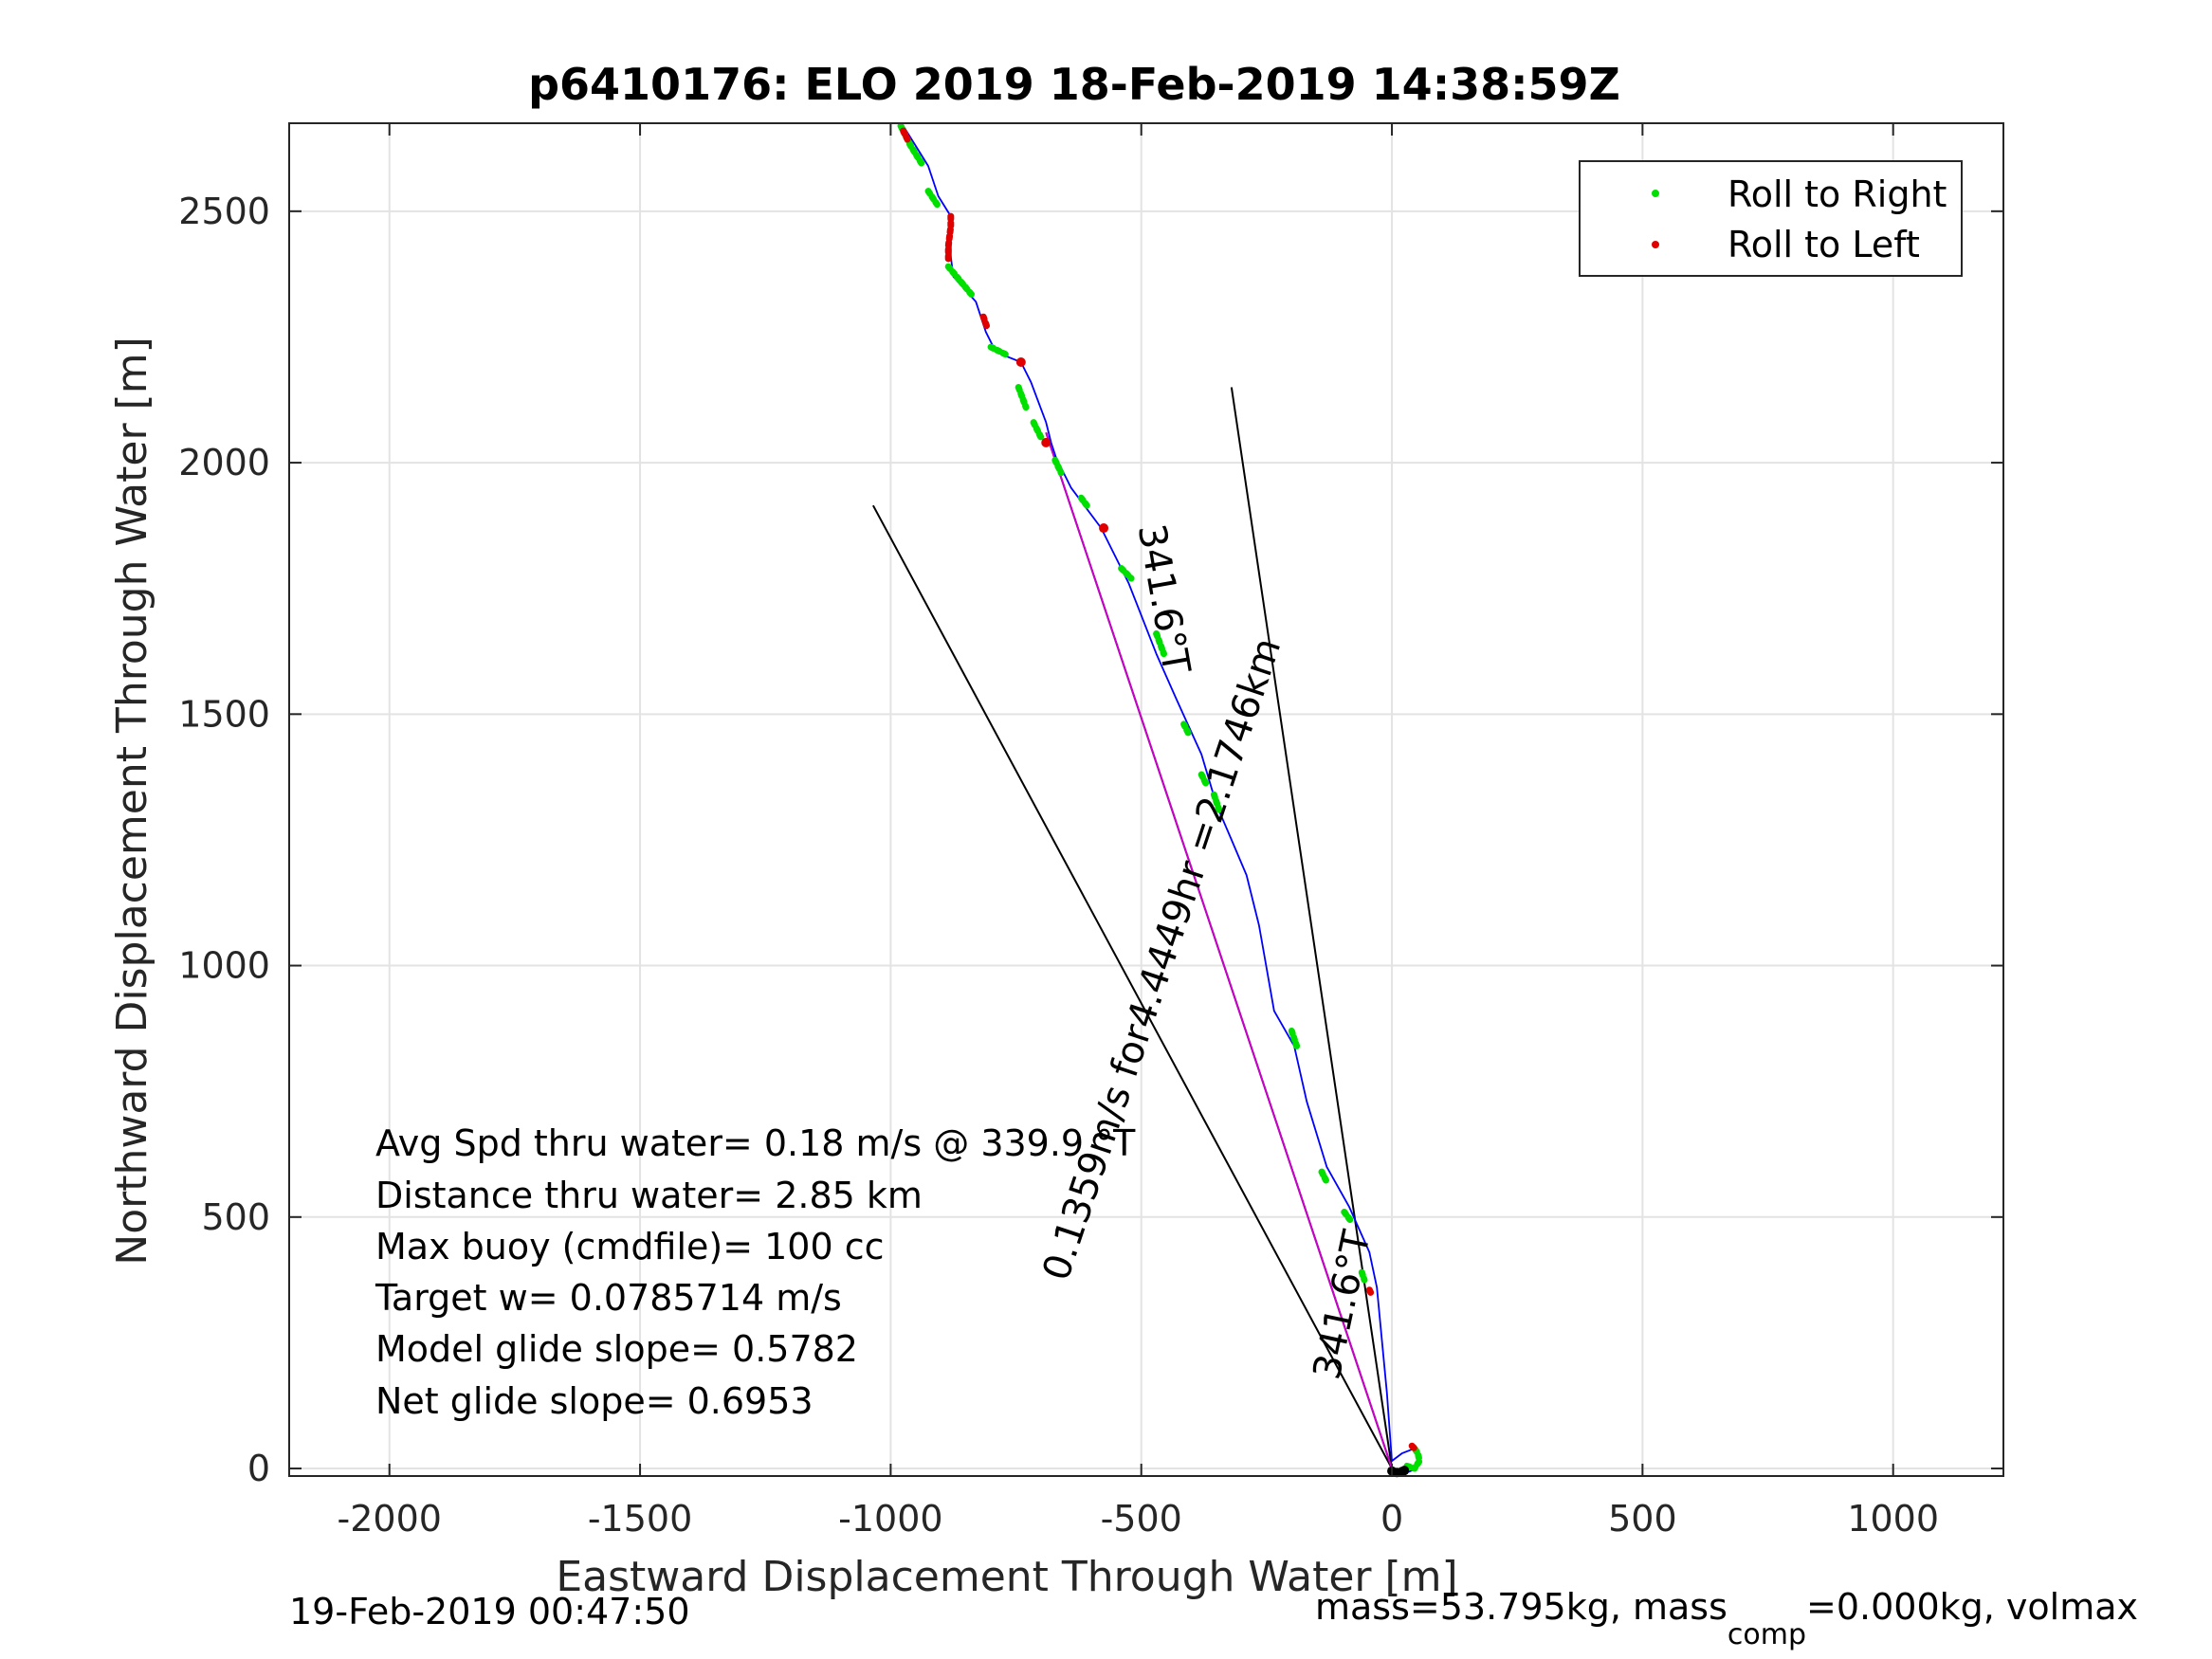 The image size is (2212, 1659). What do you see at coordinates (1391, 1519) in the screenshot?
I see `x-tick-label: 0` at bounding box center [1391, 1519].